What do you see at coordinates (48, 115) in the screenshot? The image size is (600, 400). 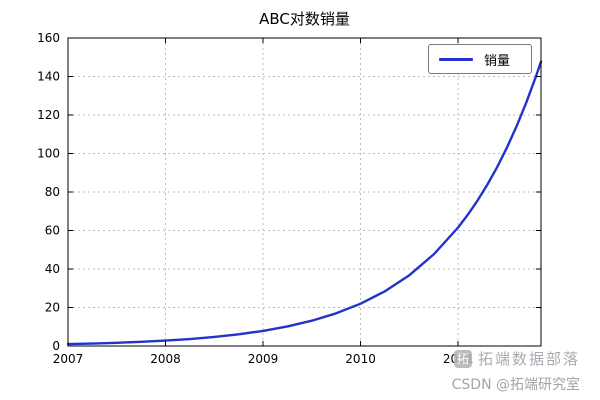 I see `y-tick-label: 120` at bounding box center [48, 115].